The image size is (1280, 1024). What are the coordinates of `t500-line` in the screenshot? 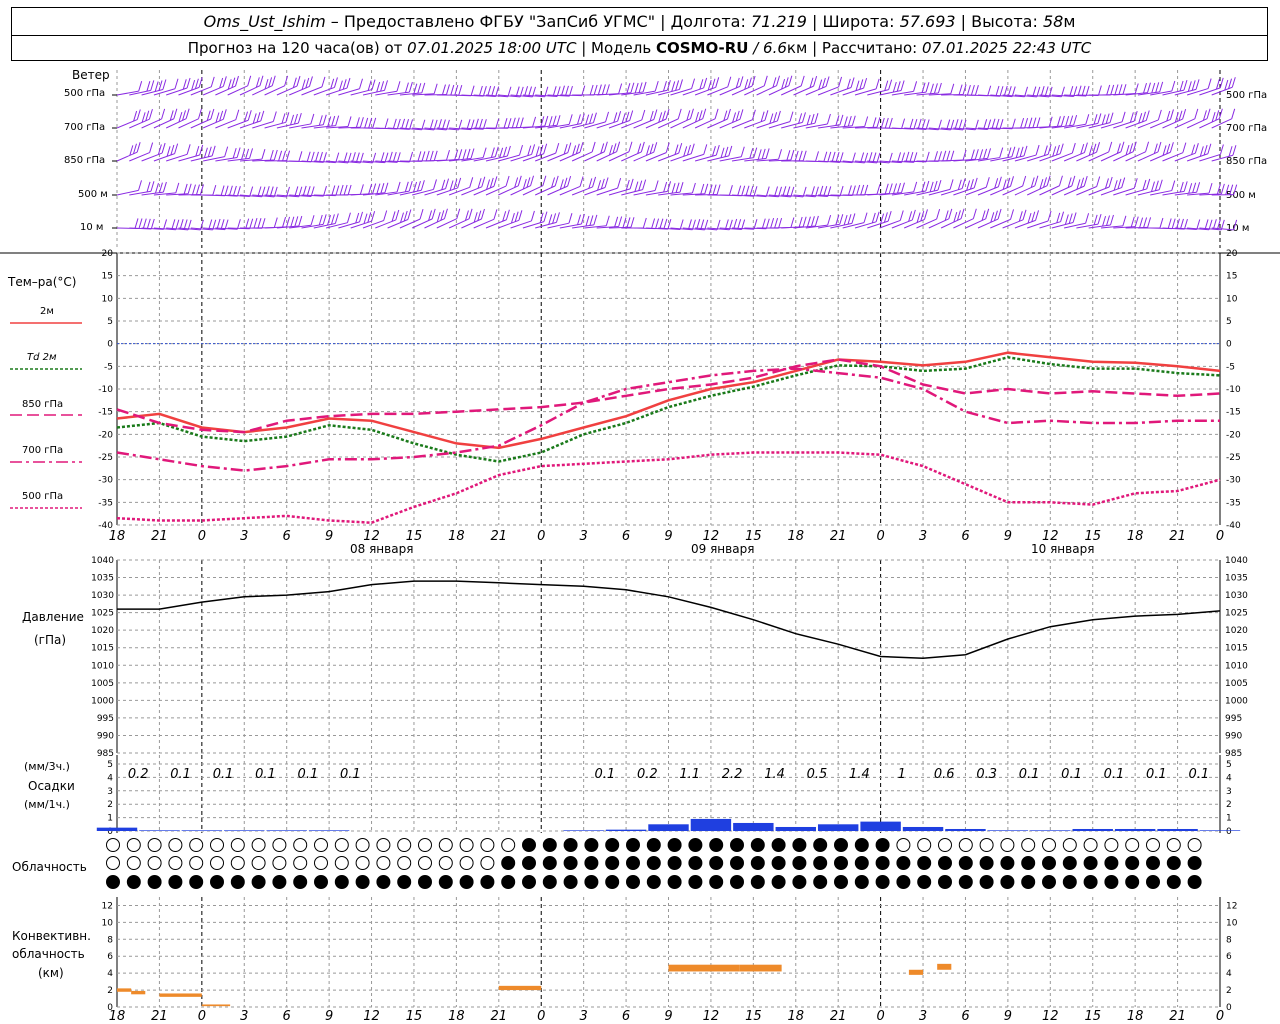 It's located at (668, 487).